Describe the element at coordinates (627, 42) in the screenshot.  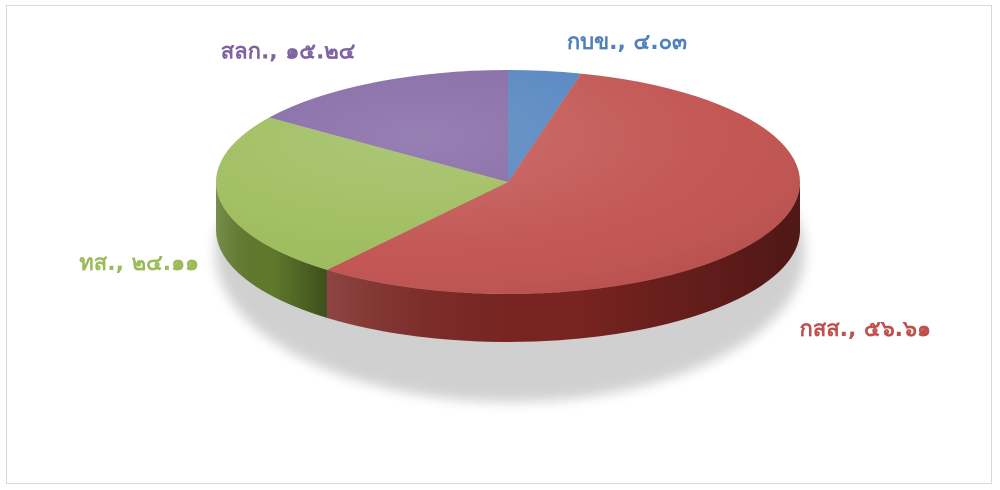
I see `slice-label-1: กบข., ๔.๐๓` at that location.